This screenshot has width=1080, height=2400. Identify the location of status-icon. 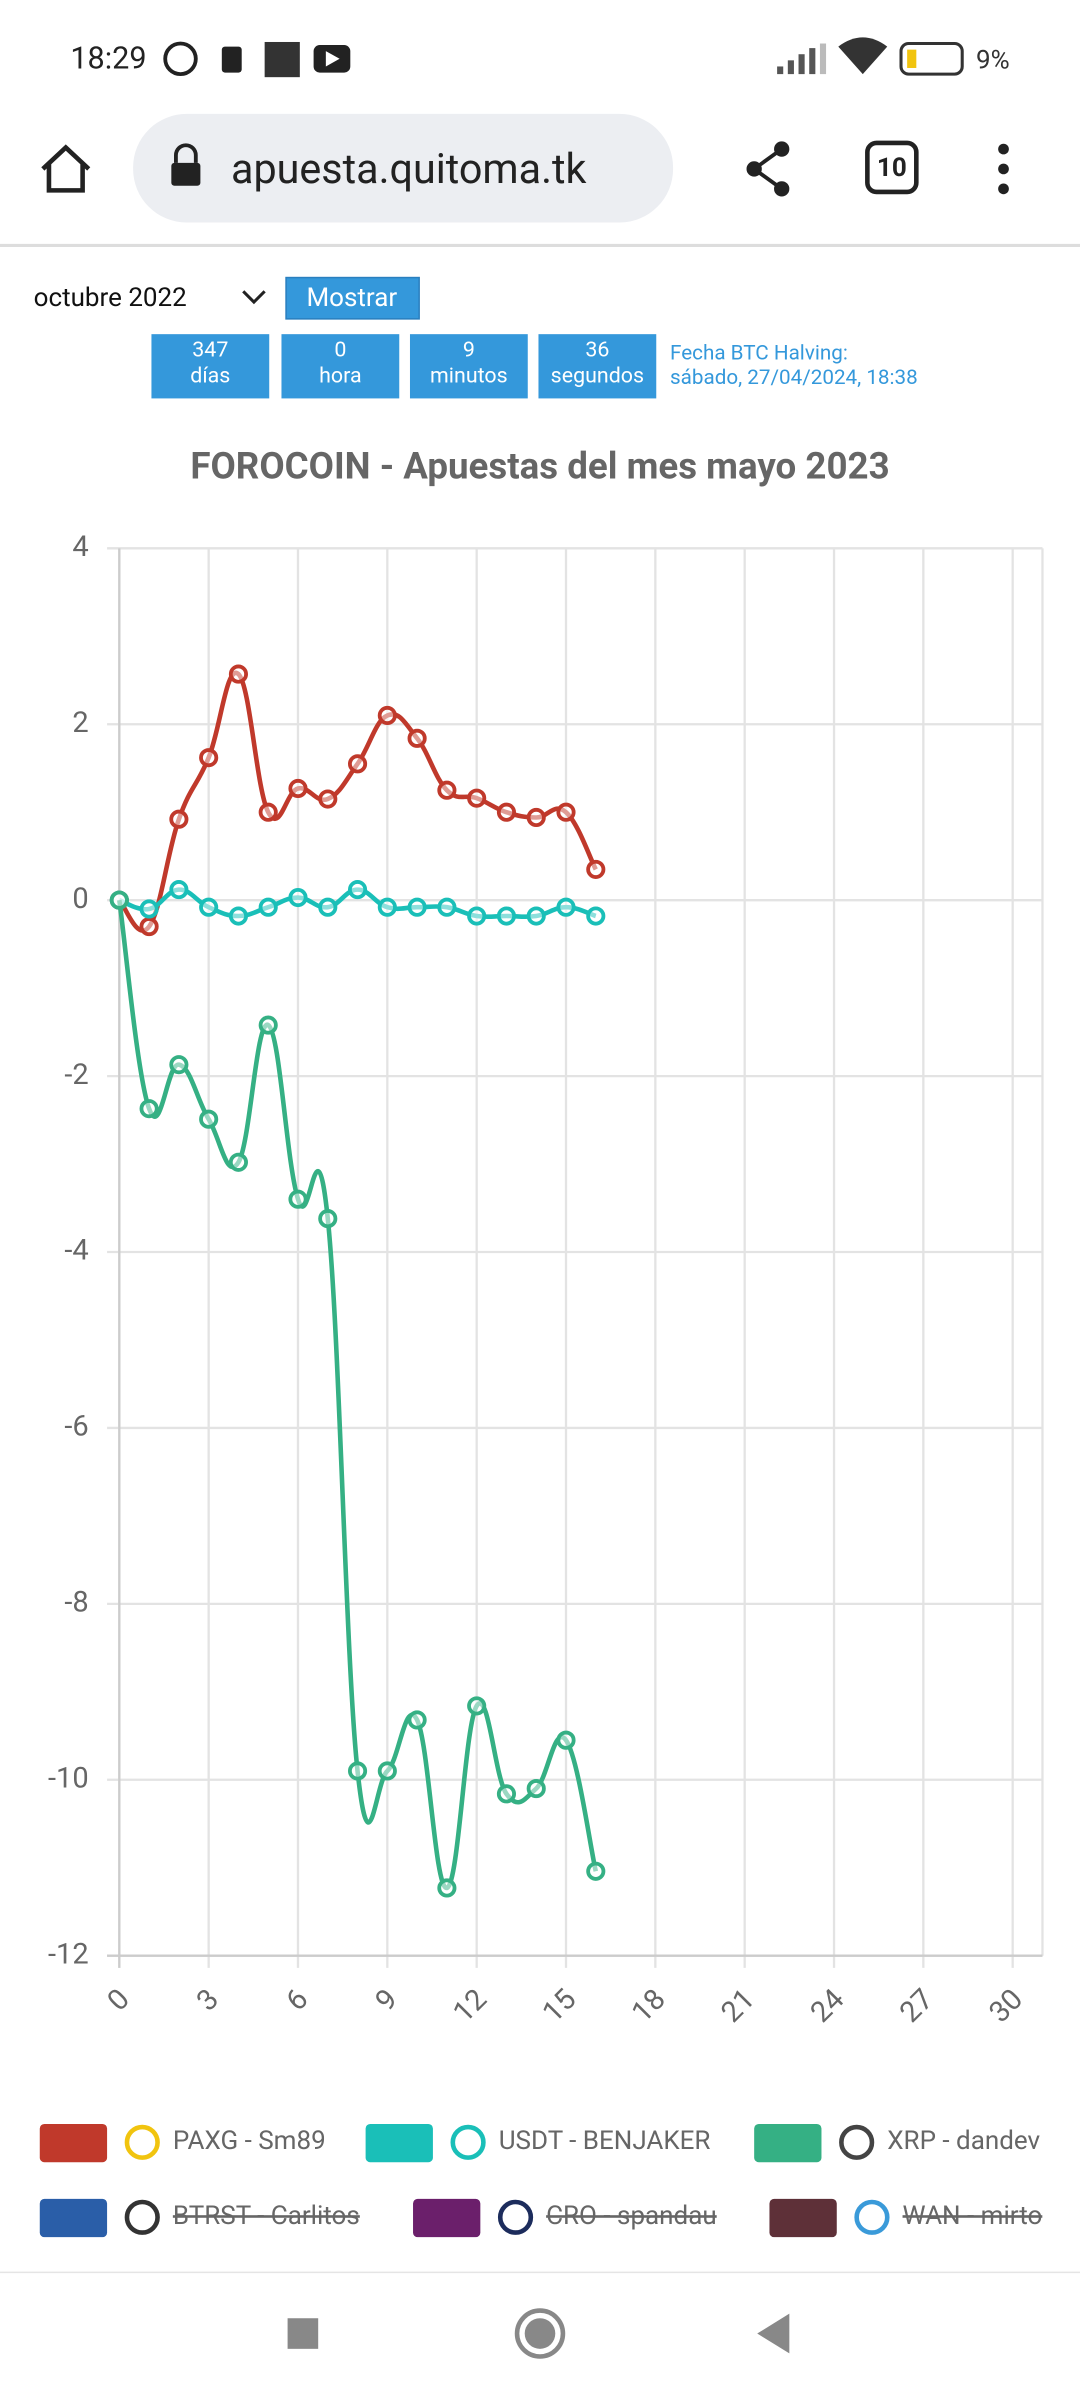
(282, 59).